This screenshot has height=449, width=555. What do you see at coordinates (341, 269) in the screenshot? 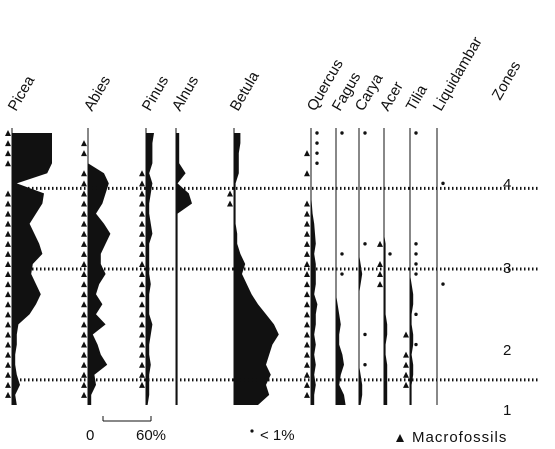
I see `curve-fagus` at bounding box center [341, 269].